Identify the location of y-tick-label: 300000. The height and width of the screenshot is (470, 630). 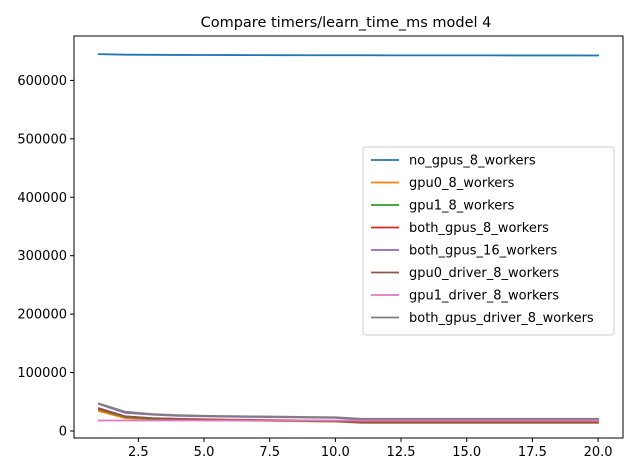
(42, 256).